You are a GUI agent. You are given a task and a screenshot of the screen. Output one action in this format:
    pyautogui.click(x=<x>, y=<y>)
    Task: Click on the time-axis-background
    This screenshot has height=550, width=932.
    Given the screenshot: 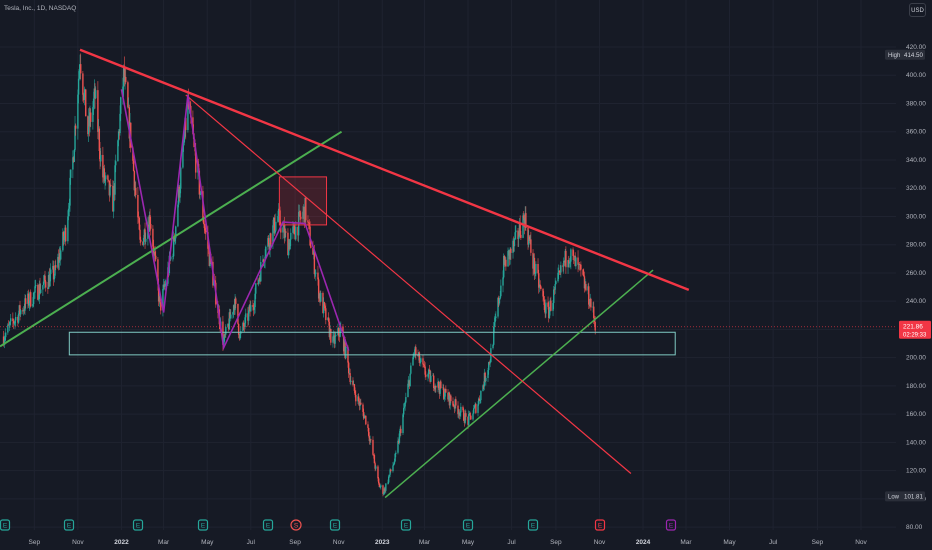 What is the action you would take?
    pyautogui.click(x=466, y=540)
    